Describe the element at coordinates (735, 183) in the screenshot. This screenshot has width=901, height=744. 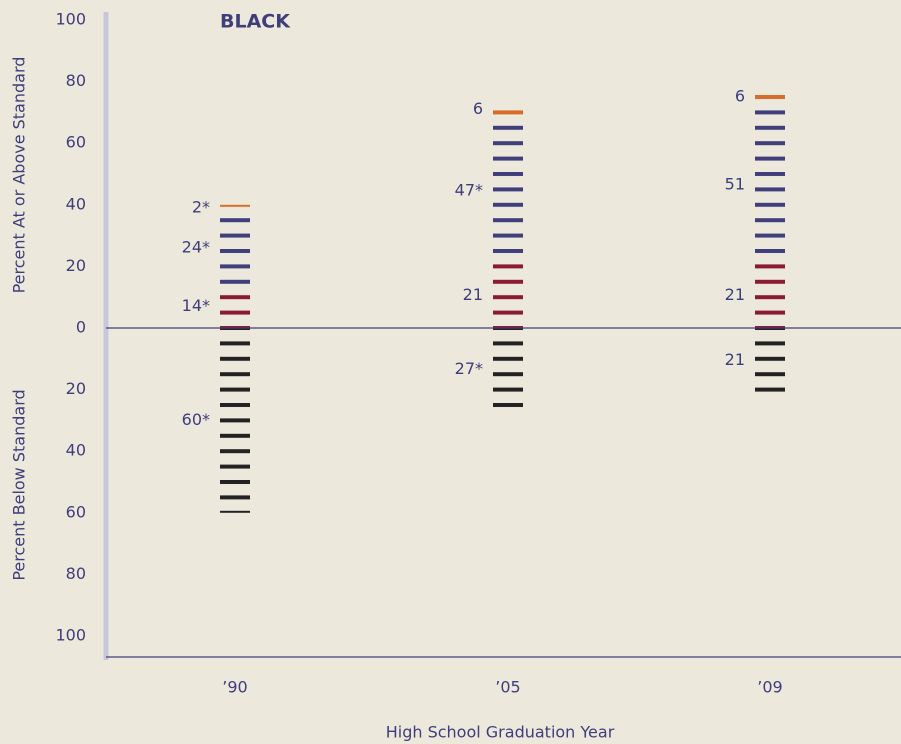
I see `data-label: 51` at that location.